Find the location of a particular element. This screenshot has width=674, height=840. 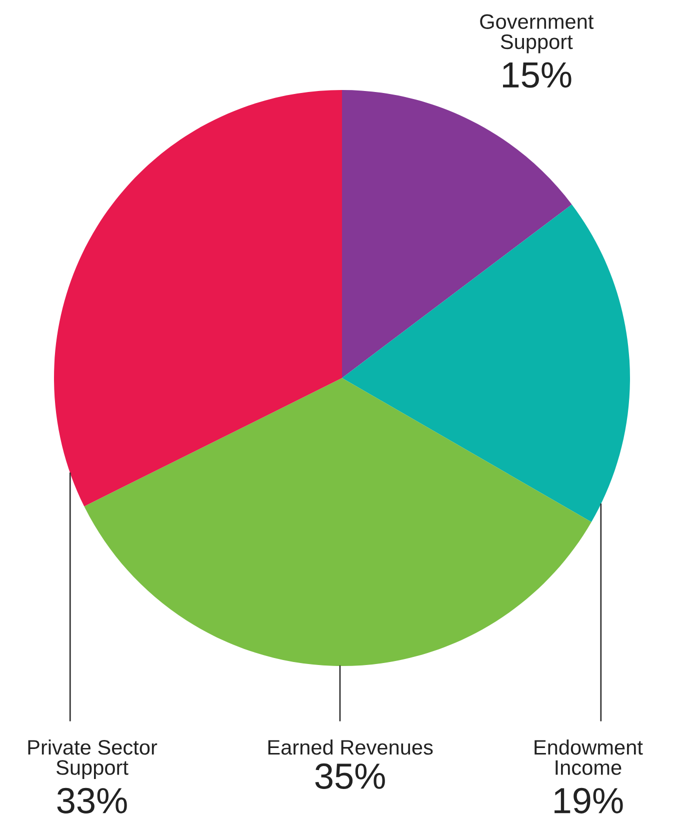

slice-label: Government Support is located at coordinates (537, 34).